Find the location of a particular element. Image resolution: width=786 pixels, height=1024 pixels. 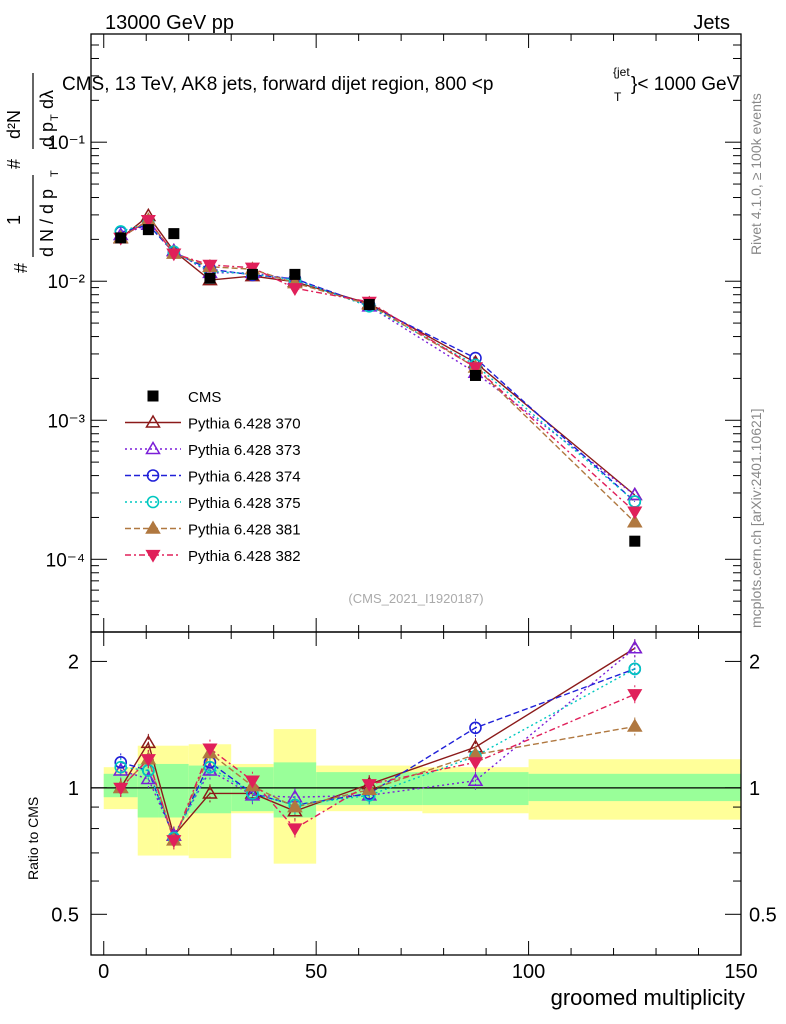

legend-label-5: Pythia 6.428 382 is located at coordinates (244, 556).